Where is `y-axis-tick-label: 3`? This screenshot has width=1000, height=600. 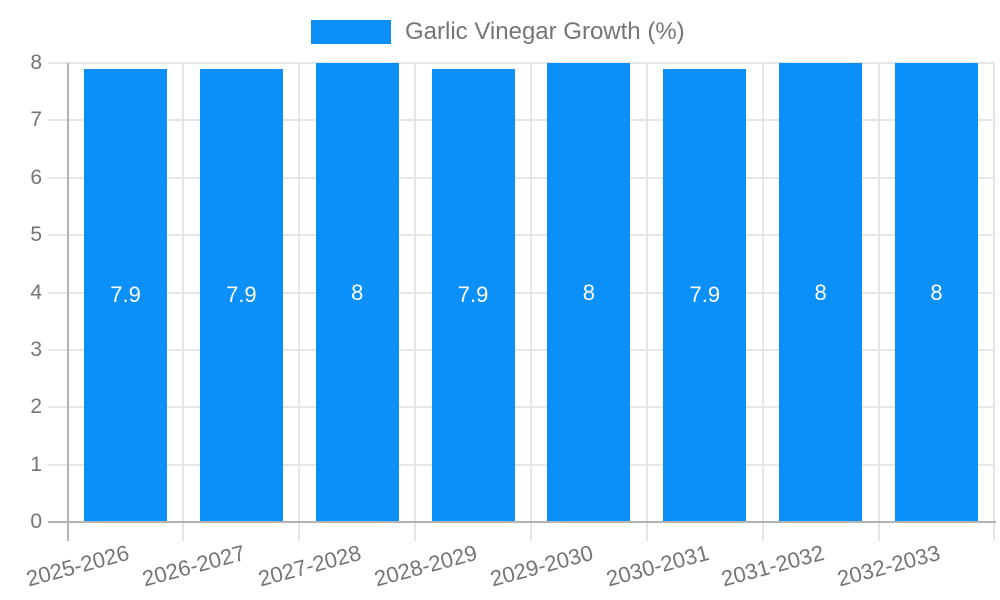
y-axis-tick-label: 3 is located at coordinates (36, 349).